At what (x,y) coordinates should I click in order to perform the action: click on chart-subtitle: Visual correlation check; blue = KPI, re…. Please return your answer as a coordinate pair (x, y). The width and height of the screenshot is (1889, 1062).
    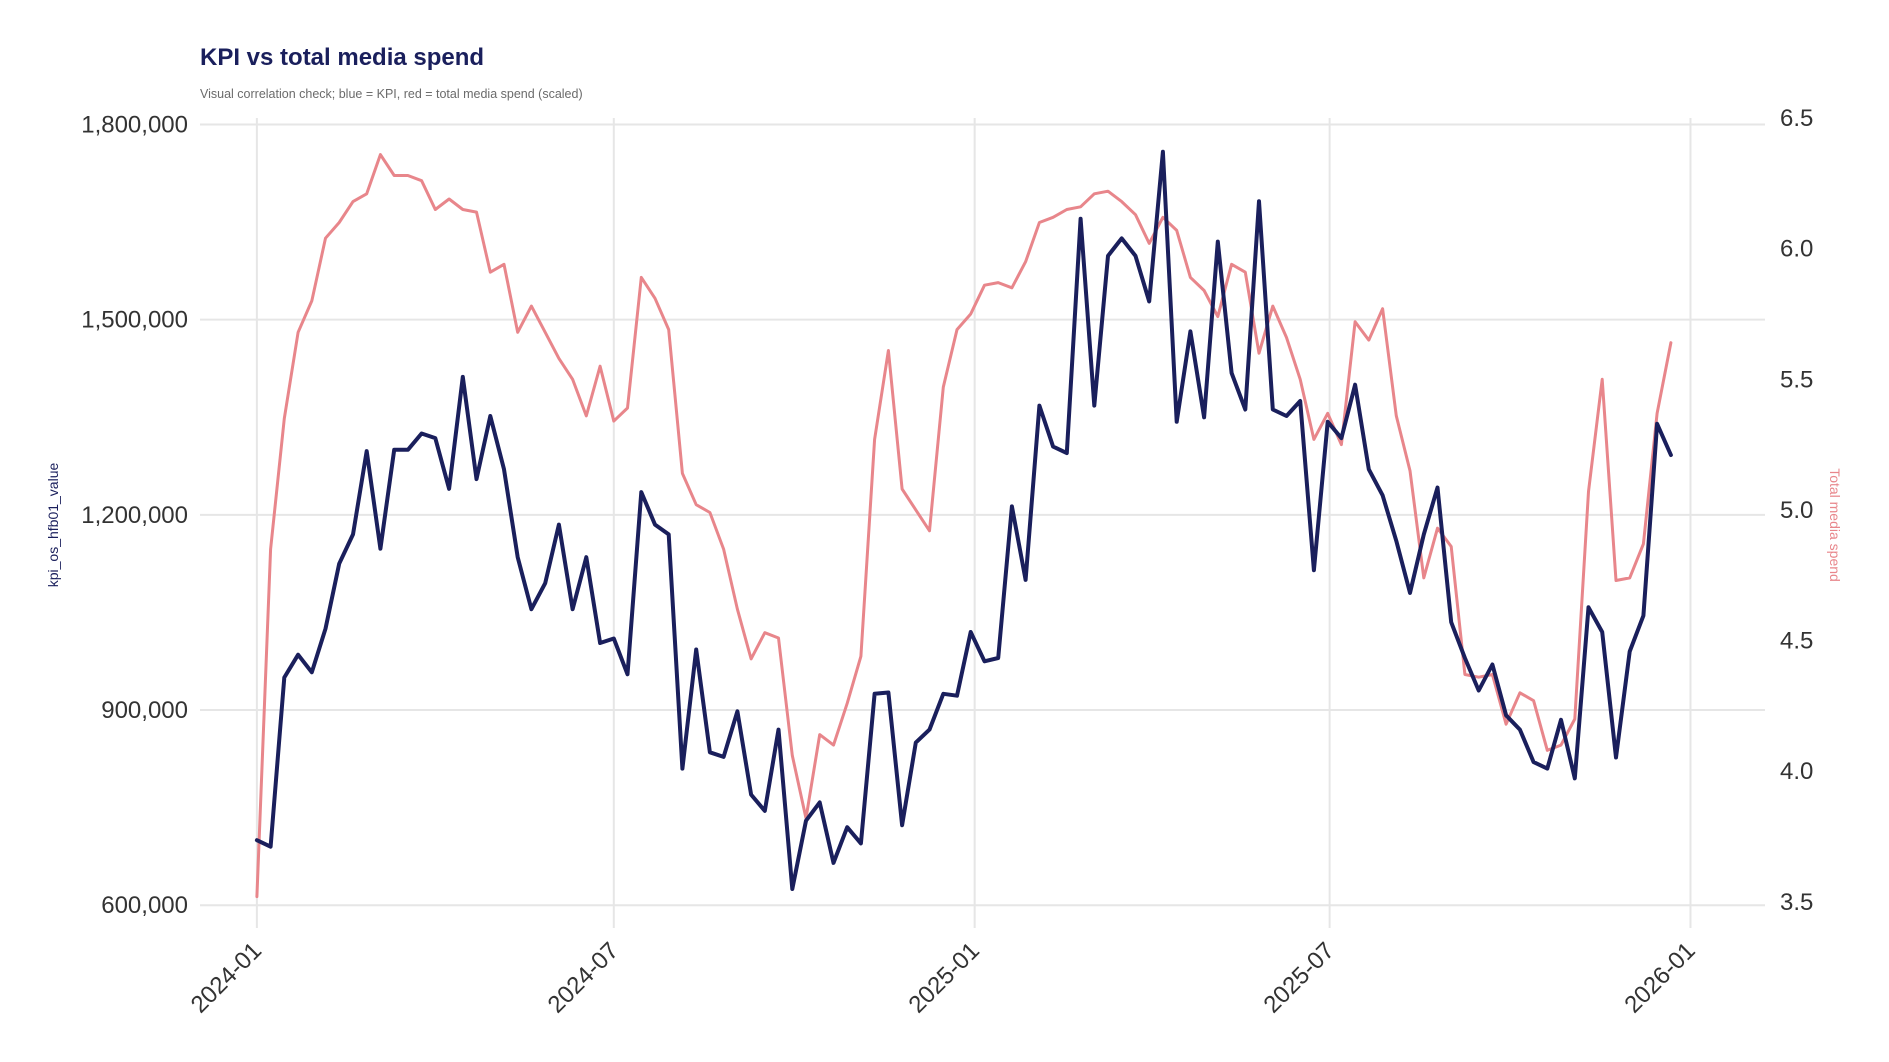
    Looking at the image, I should click on (391, 94).